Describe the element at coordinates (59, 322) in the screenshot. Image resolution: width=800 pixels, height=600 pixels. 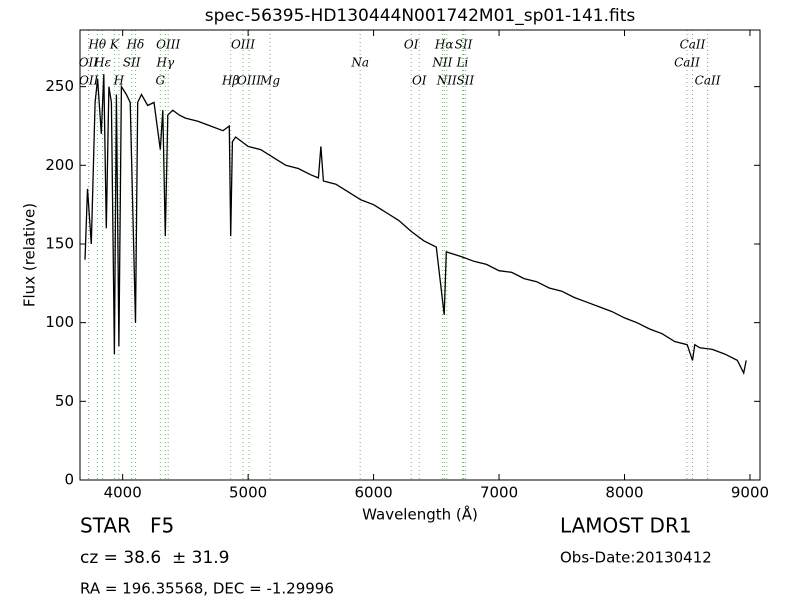
I see `y-tick-label: 100` at that location.